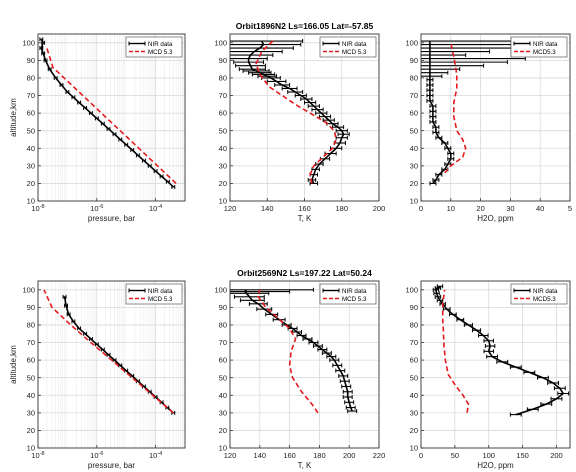 The height and width of the screenshot is (472, 576). What do you see at coordinates (495, 465) in the screenshot?
I see `x-axis-label: H2O, ppm` at bounding box center [495, 465].